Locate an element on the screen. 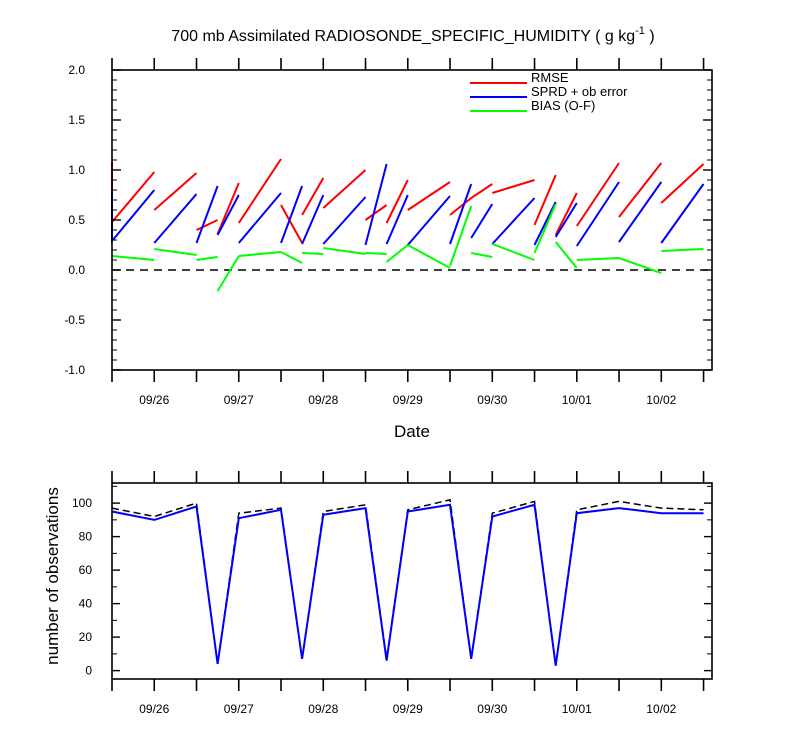 This screenshot has width=800, height=750. chart-title-exponent: -1 is located at coordinates (640, 31).